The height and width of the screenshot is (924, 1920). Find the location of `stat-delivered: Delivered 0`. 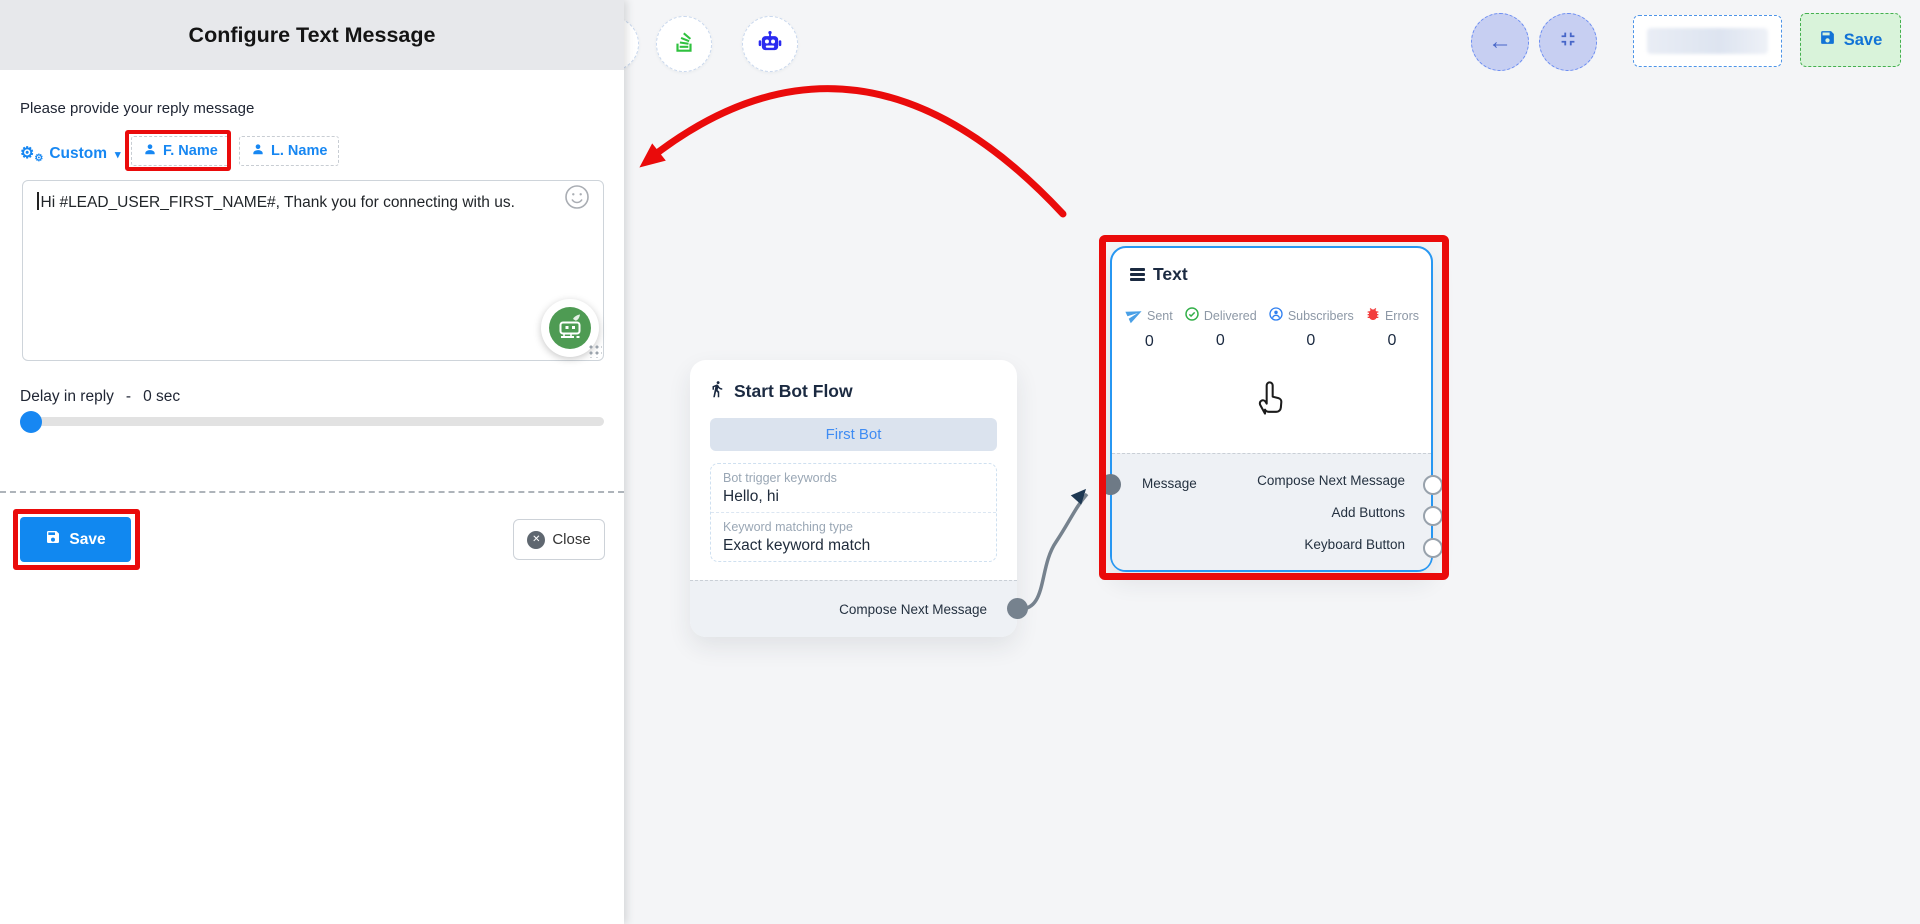

stat-delivered: Delivered 0 is located at coordinates (1220, 328).